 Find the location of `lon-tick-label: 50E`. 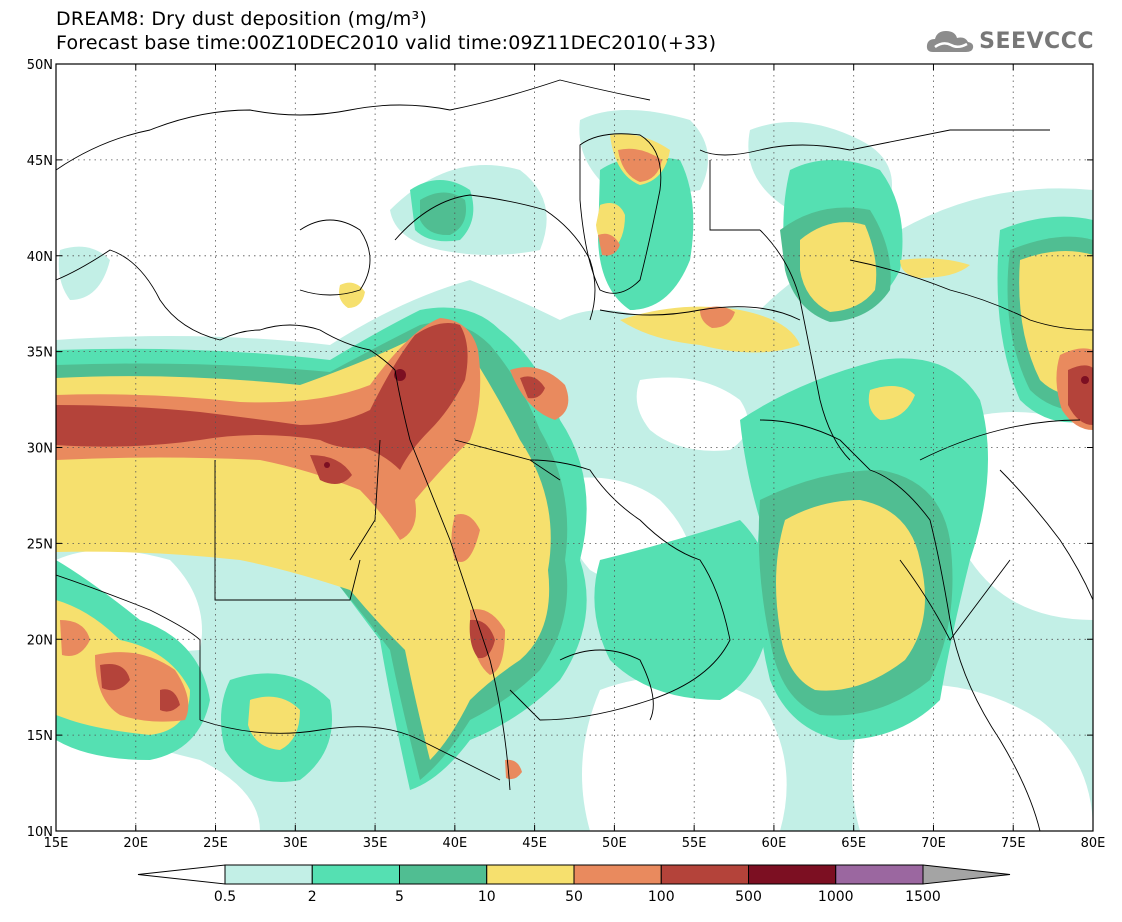

lon-tick-label: 50E is located at coordinates (614, 843).